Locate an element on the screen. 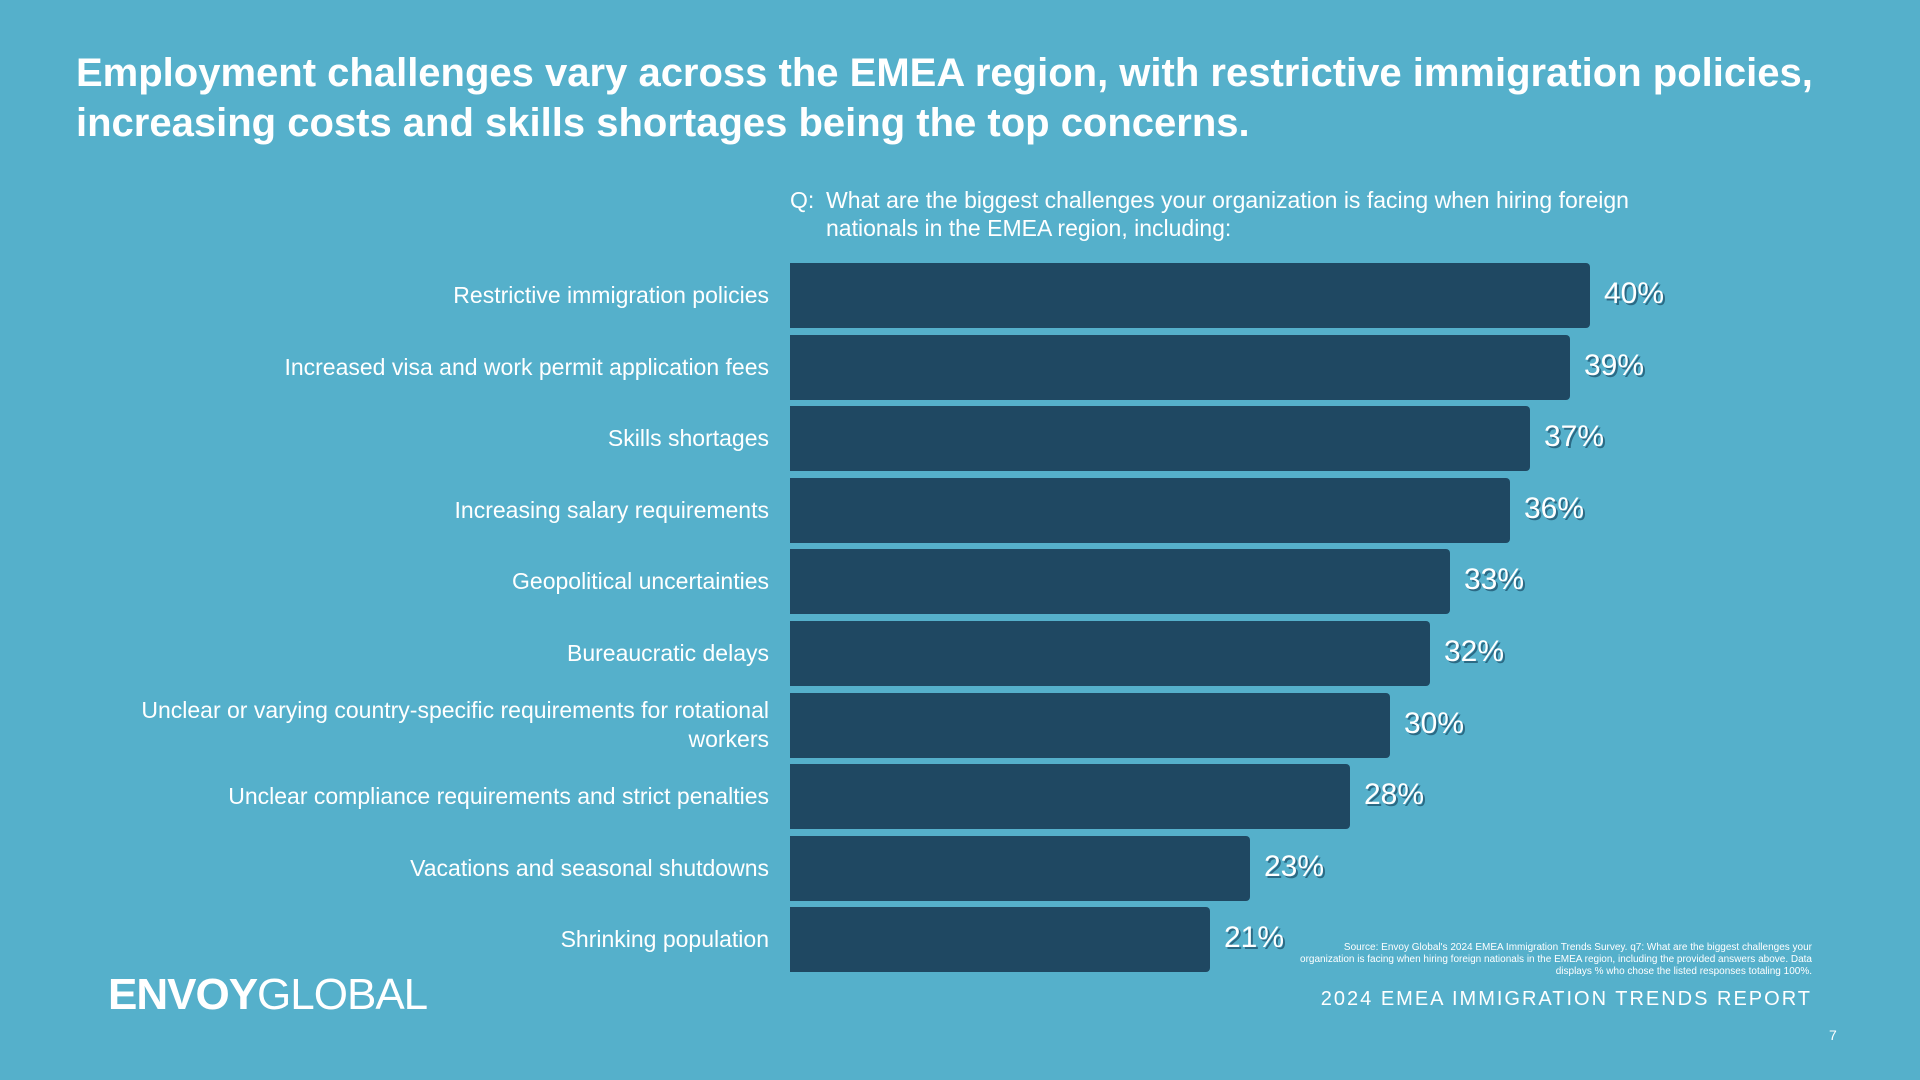 This screenshot has height=1080, width=1920. category-label: Geopolitical uncertainties is located at coordinates (640, 581).